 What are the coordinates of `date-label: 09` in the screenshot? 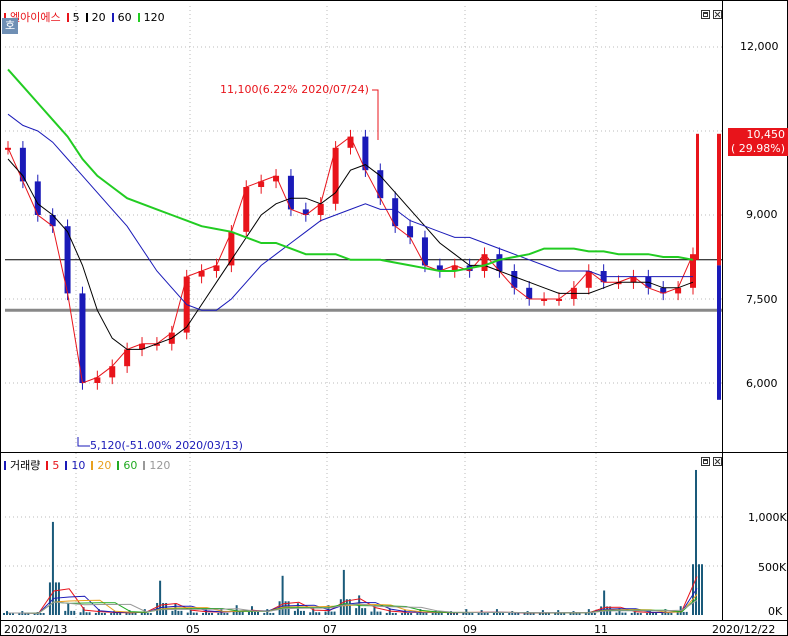 It's located at (470, 629).